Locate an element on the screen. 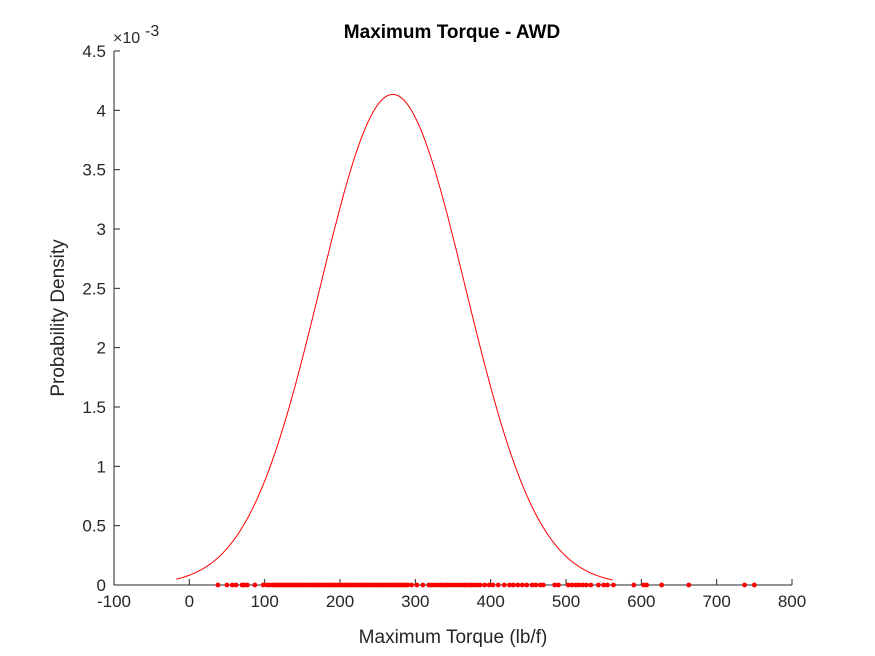  x-tick-label: 200 is located at coordinates (340, 601).